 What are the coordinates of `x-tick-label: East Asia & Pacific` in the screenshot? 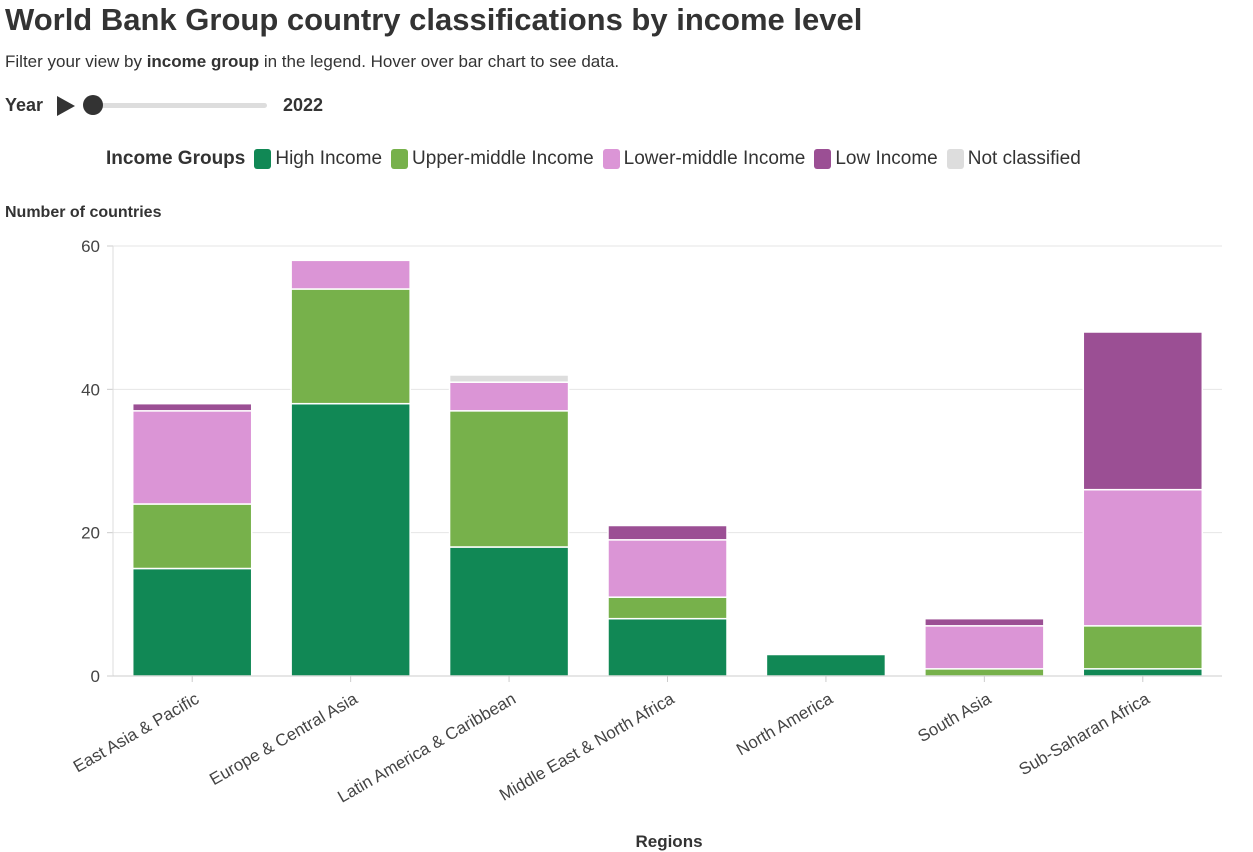 It's located at (136, 733).